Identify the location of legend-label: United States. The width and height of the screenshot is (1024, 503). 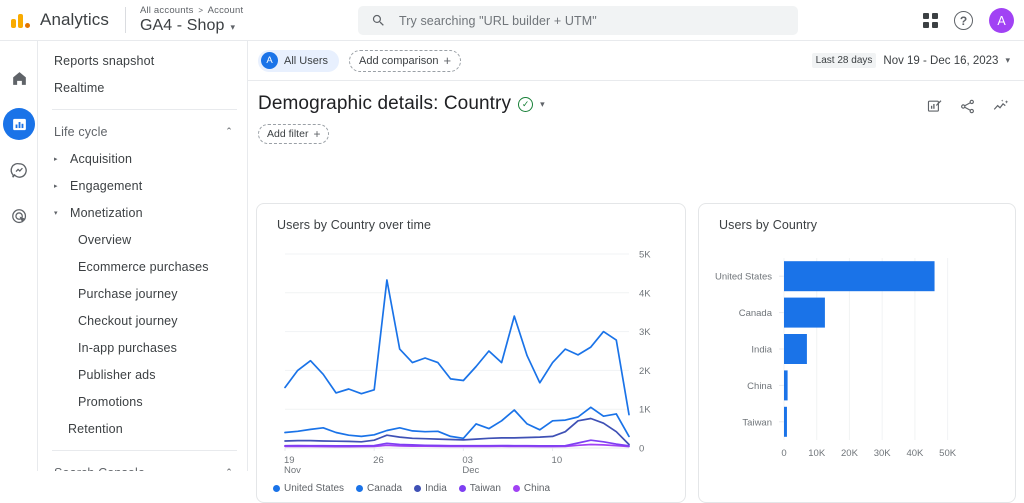
(314, 488).